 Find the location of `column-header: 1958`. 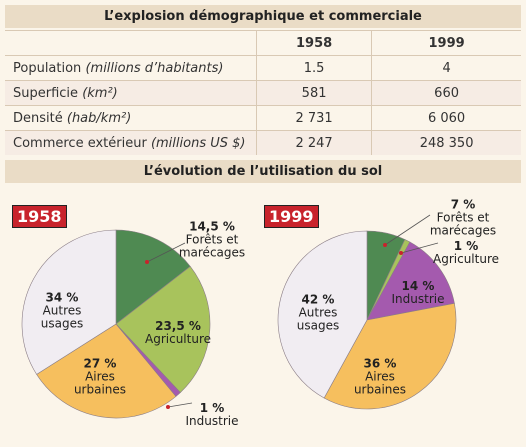

column-header: 1958 is located at coordinates (313, 43).